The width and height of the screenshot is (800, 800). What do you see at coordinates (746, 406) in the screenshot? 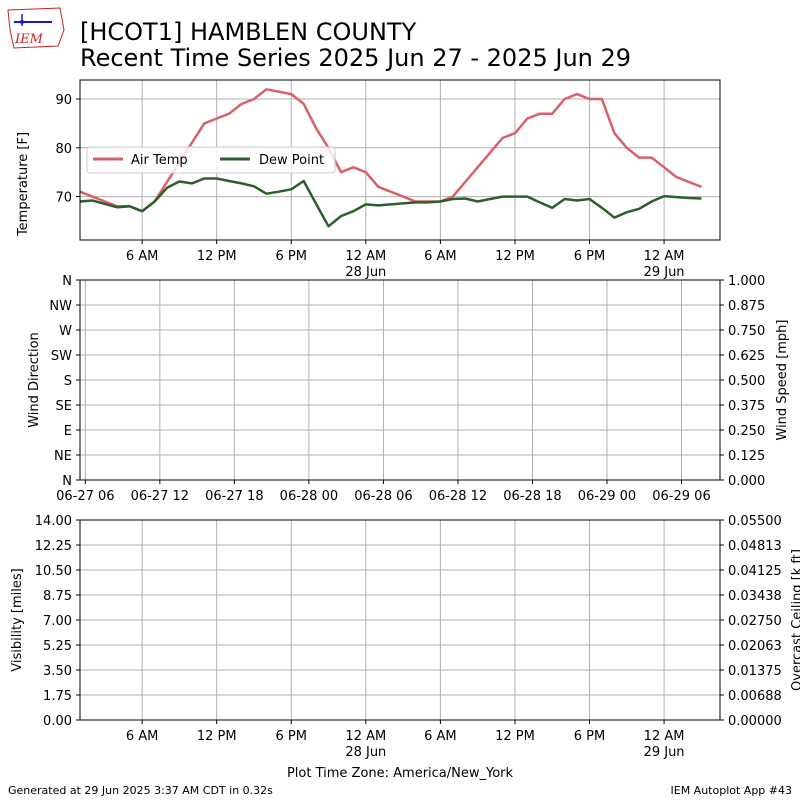
I see `y2-tick-label: 0.375` at bounding box center [746, 406].